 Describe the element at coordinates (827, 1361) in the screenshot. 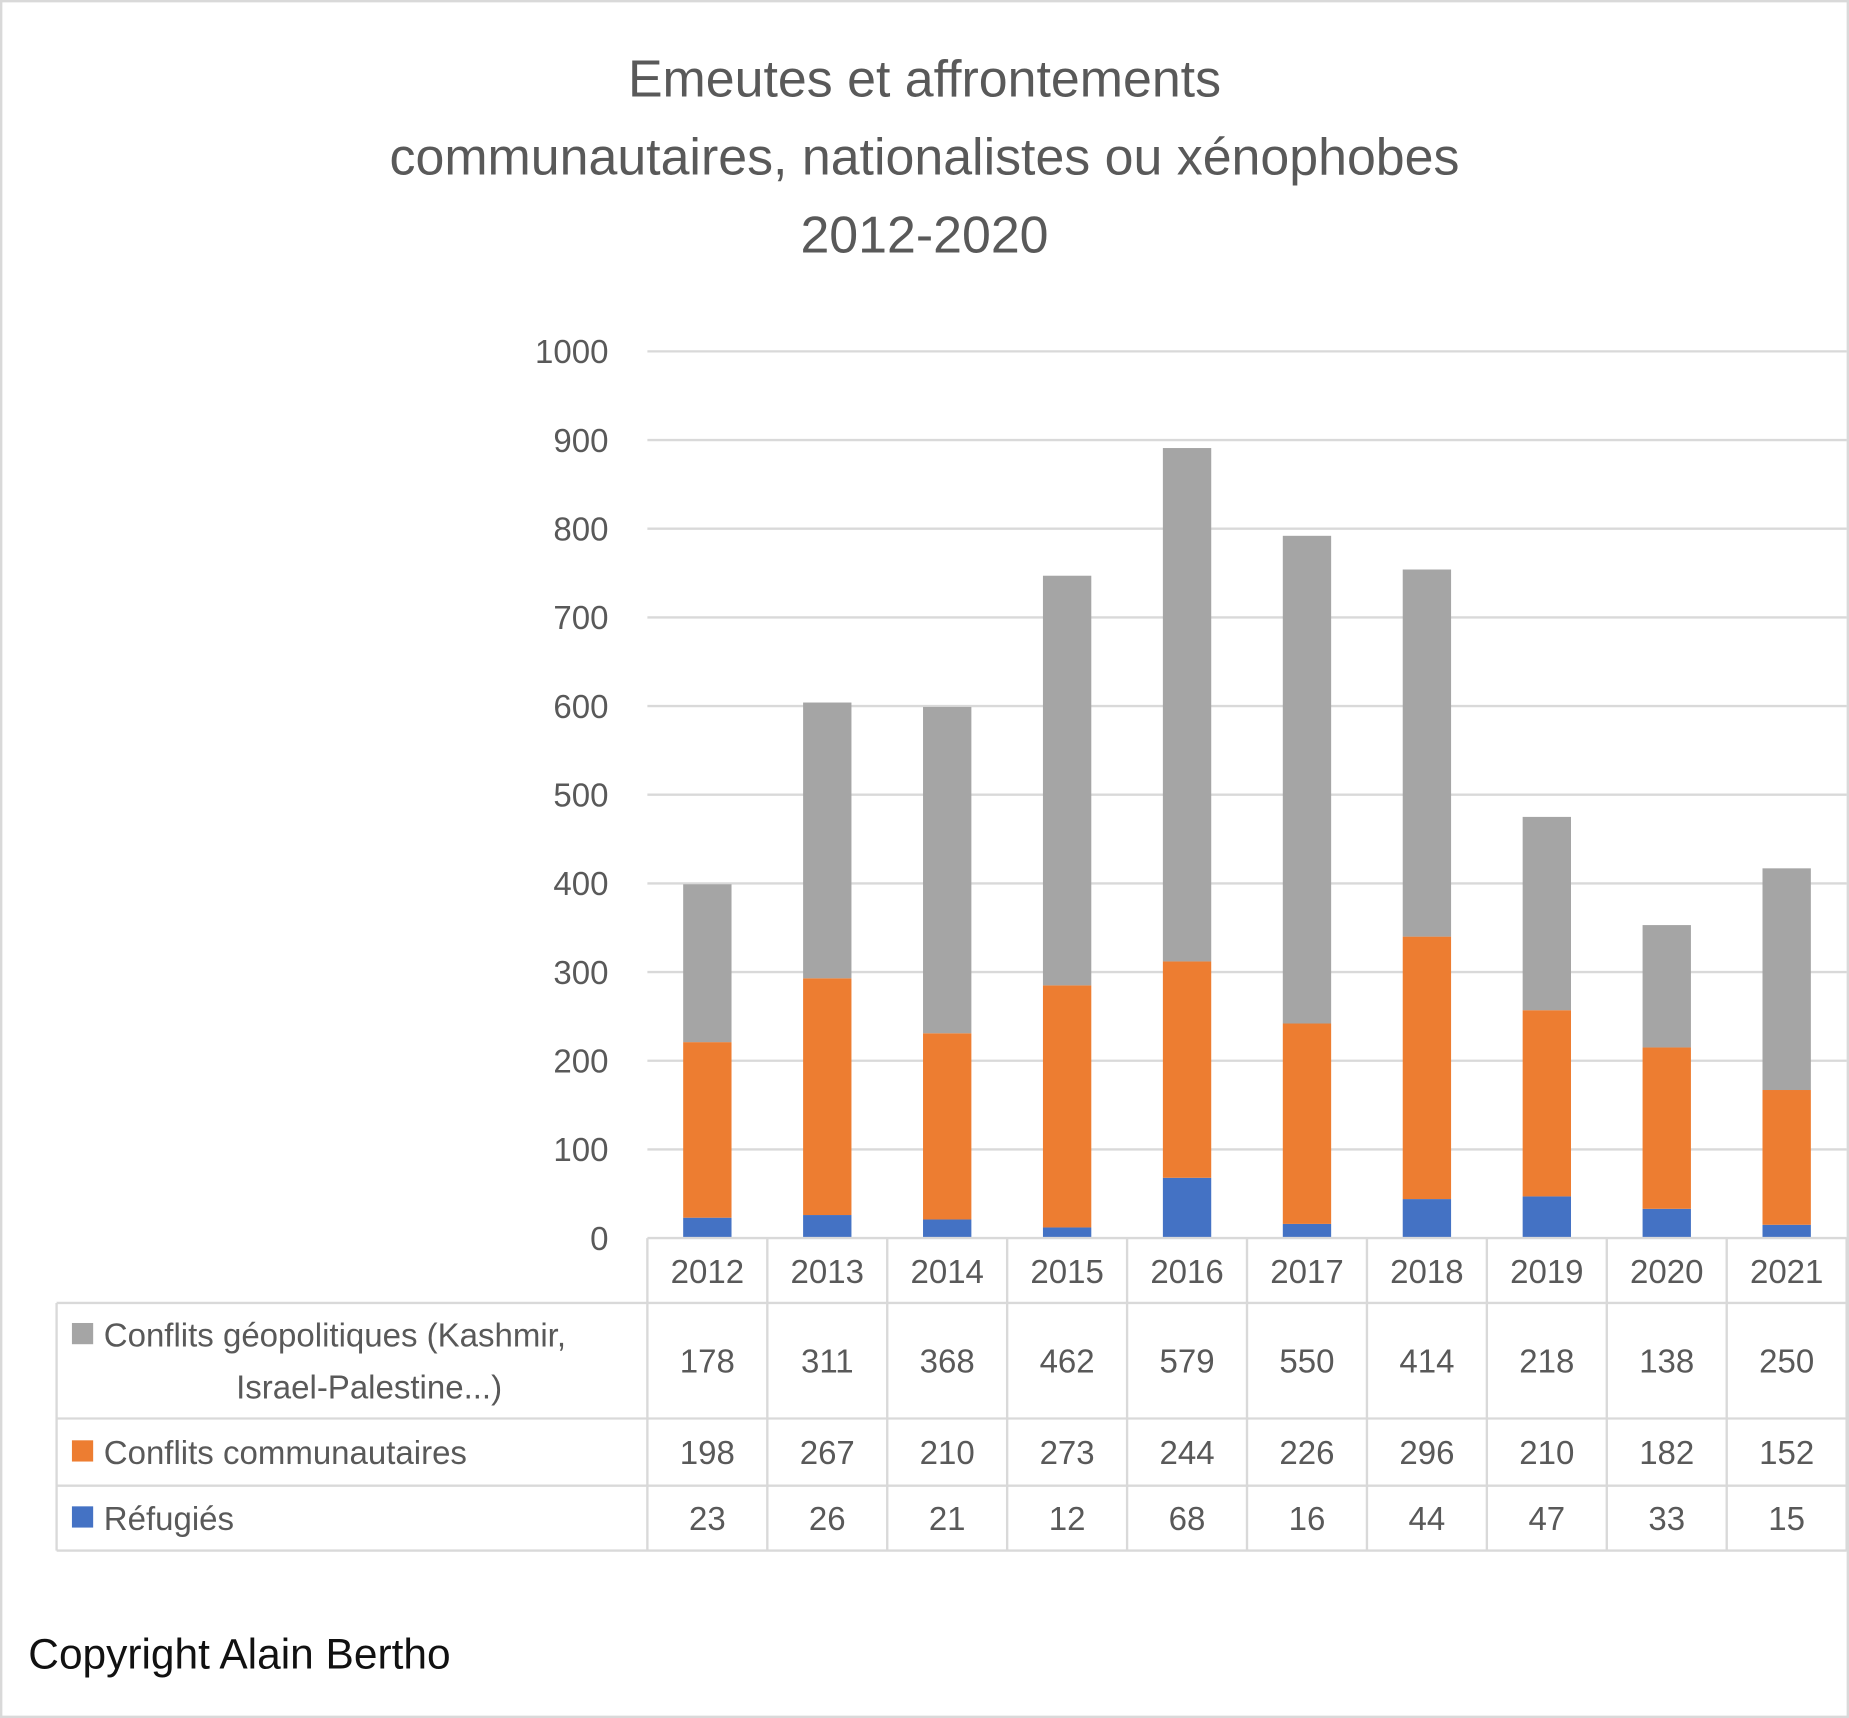

I see `table-cell: 311` at that location.